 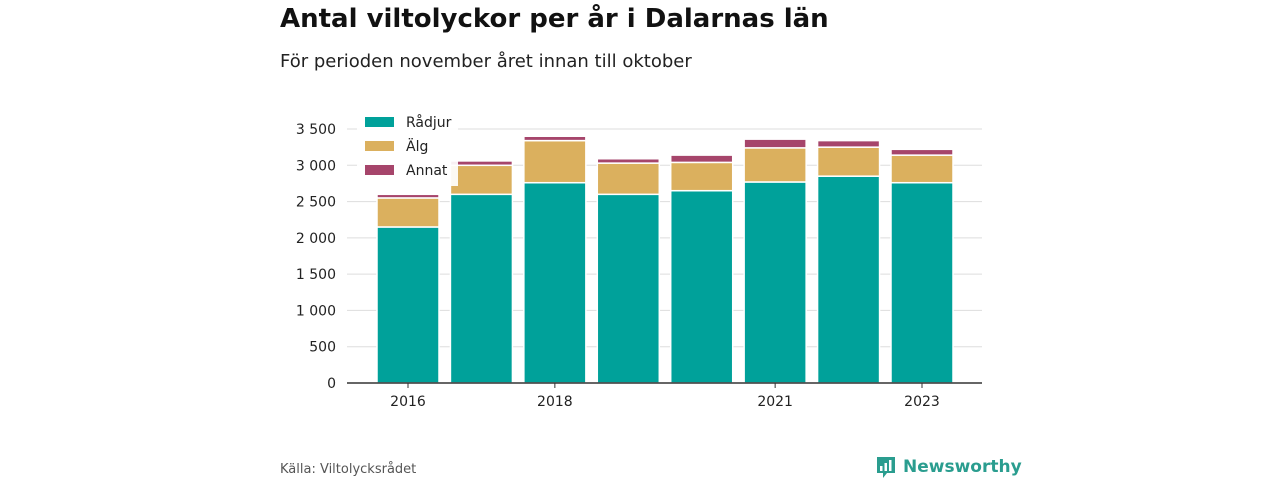 What do you see at coordinates (554, 19) in the screenshot?
I see `chart-title: Antal viltolyckor per år i Dalarnas län` at bounding box center [554, 19].